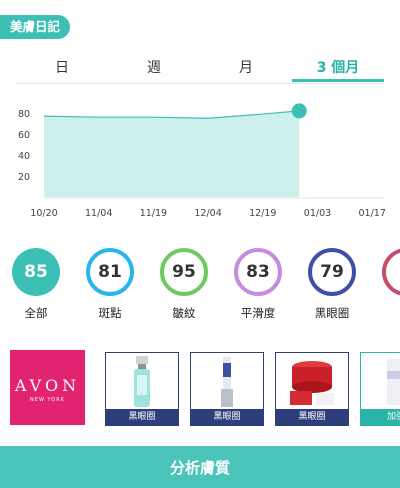  I want to click on score-circle: 79, so click(332, 272).